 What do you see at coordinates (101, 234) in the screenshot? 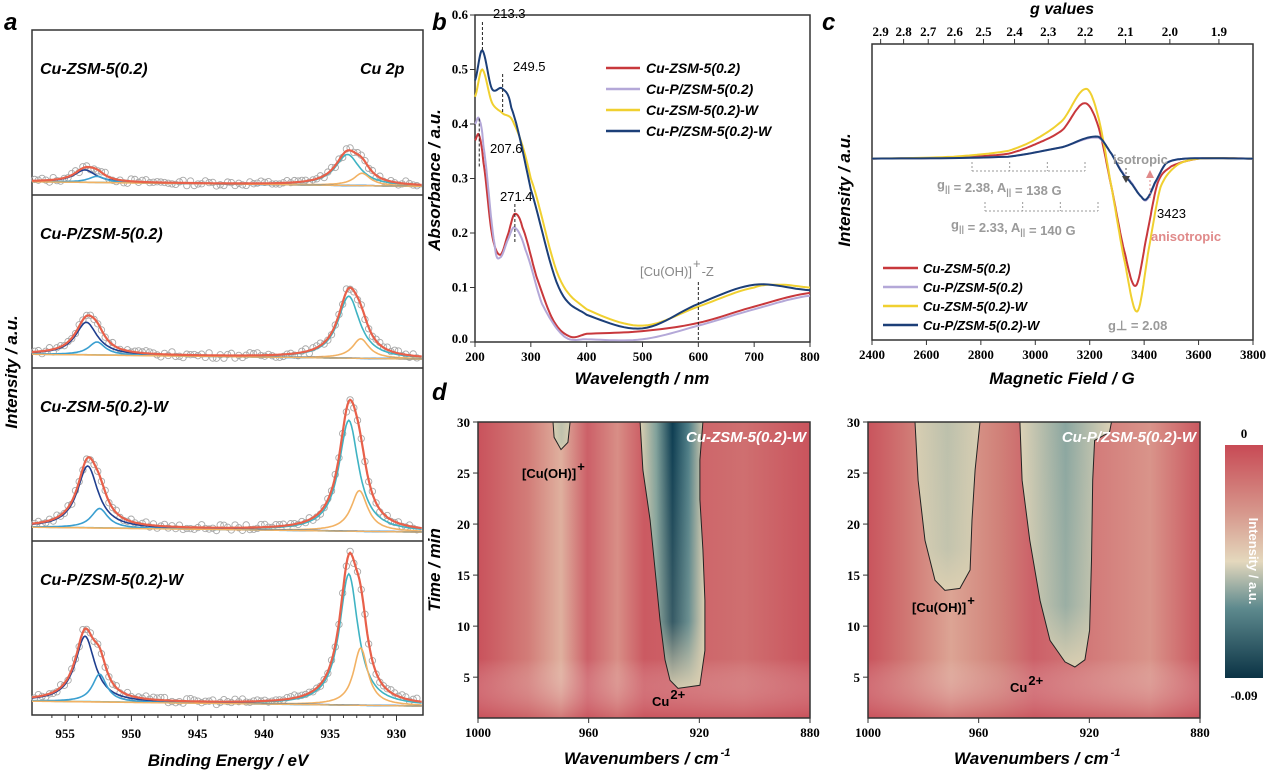
I see `subpanel-label: Cu-P/ZSM-5(0.2)` at bounding box center [101, 234].